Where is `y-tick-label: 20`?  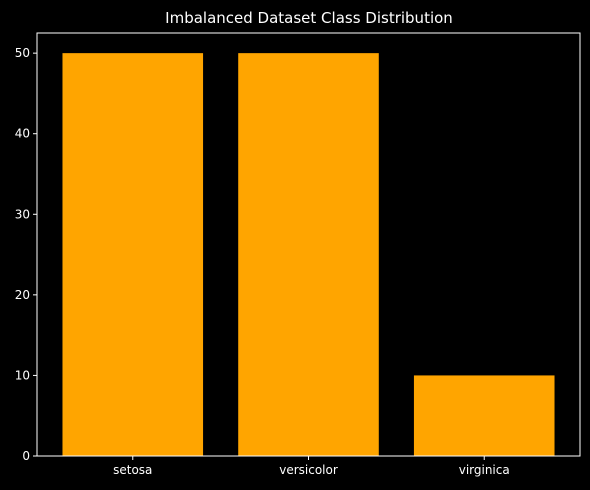
y-tick-label: 20 is located at coordinates (22, 295).